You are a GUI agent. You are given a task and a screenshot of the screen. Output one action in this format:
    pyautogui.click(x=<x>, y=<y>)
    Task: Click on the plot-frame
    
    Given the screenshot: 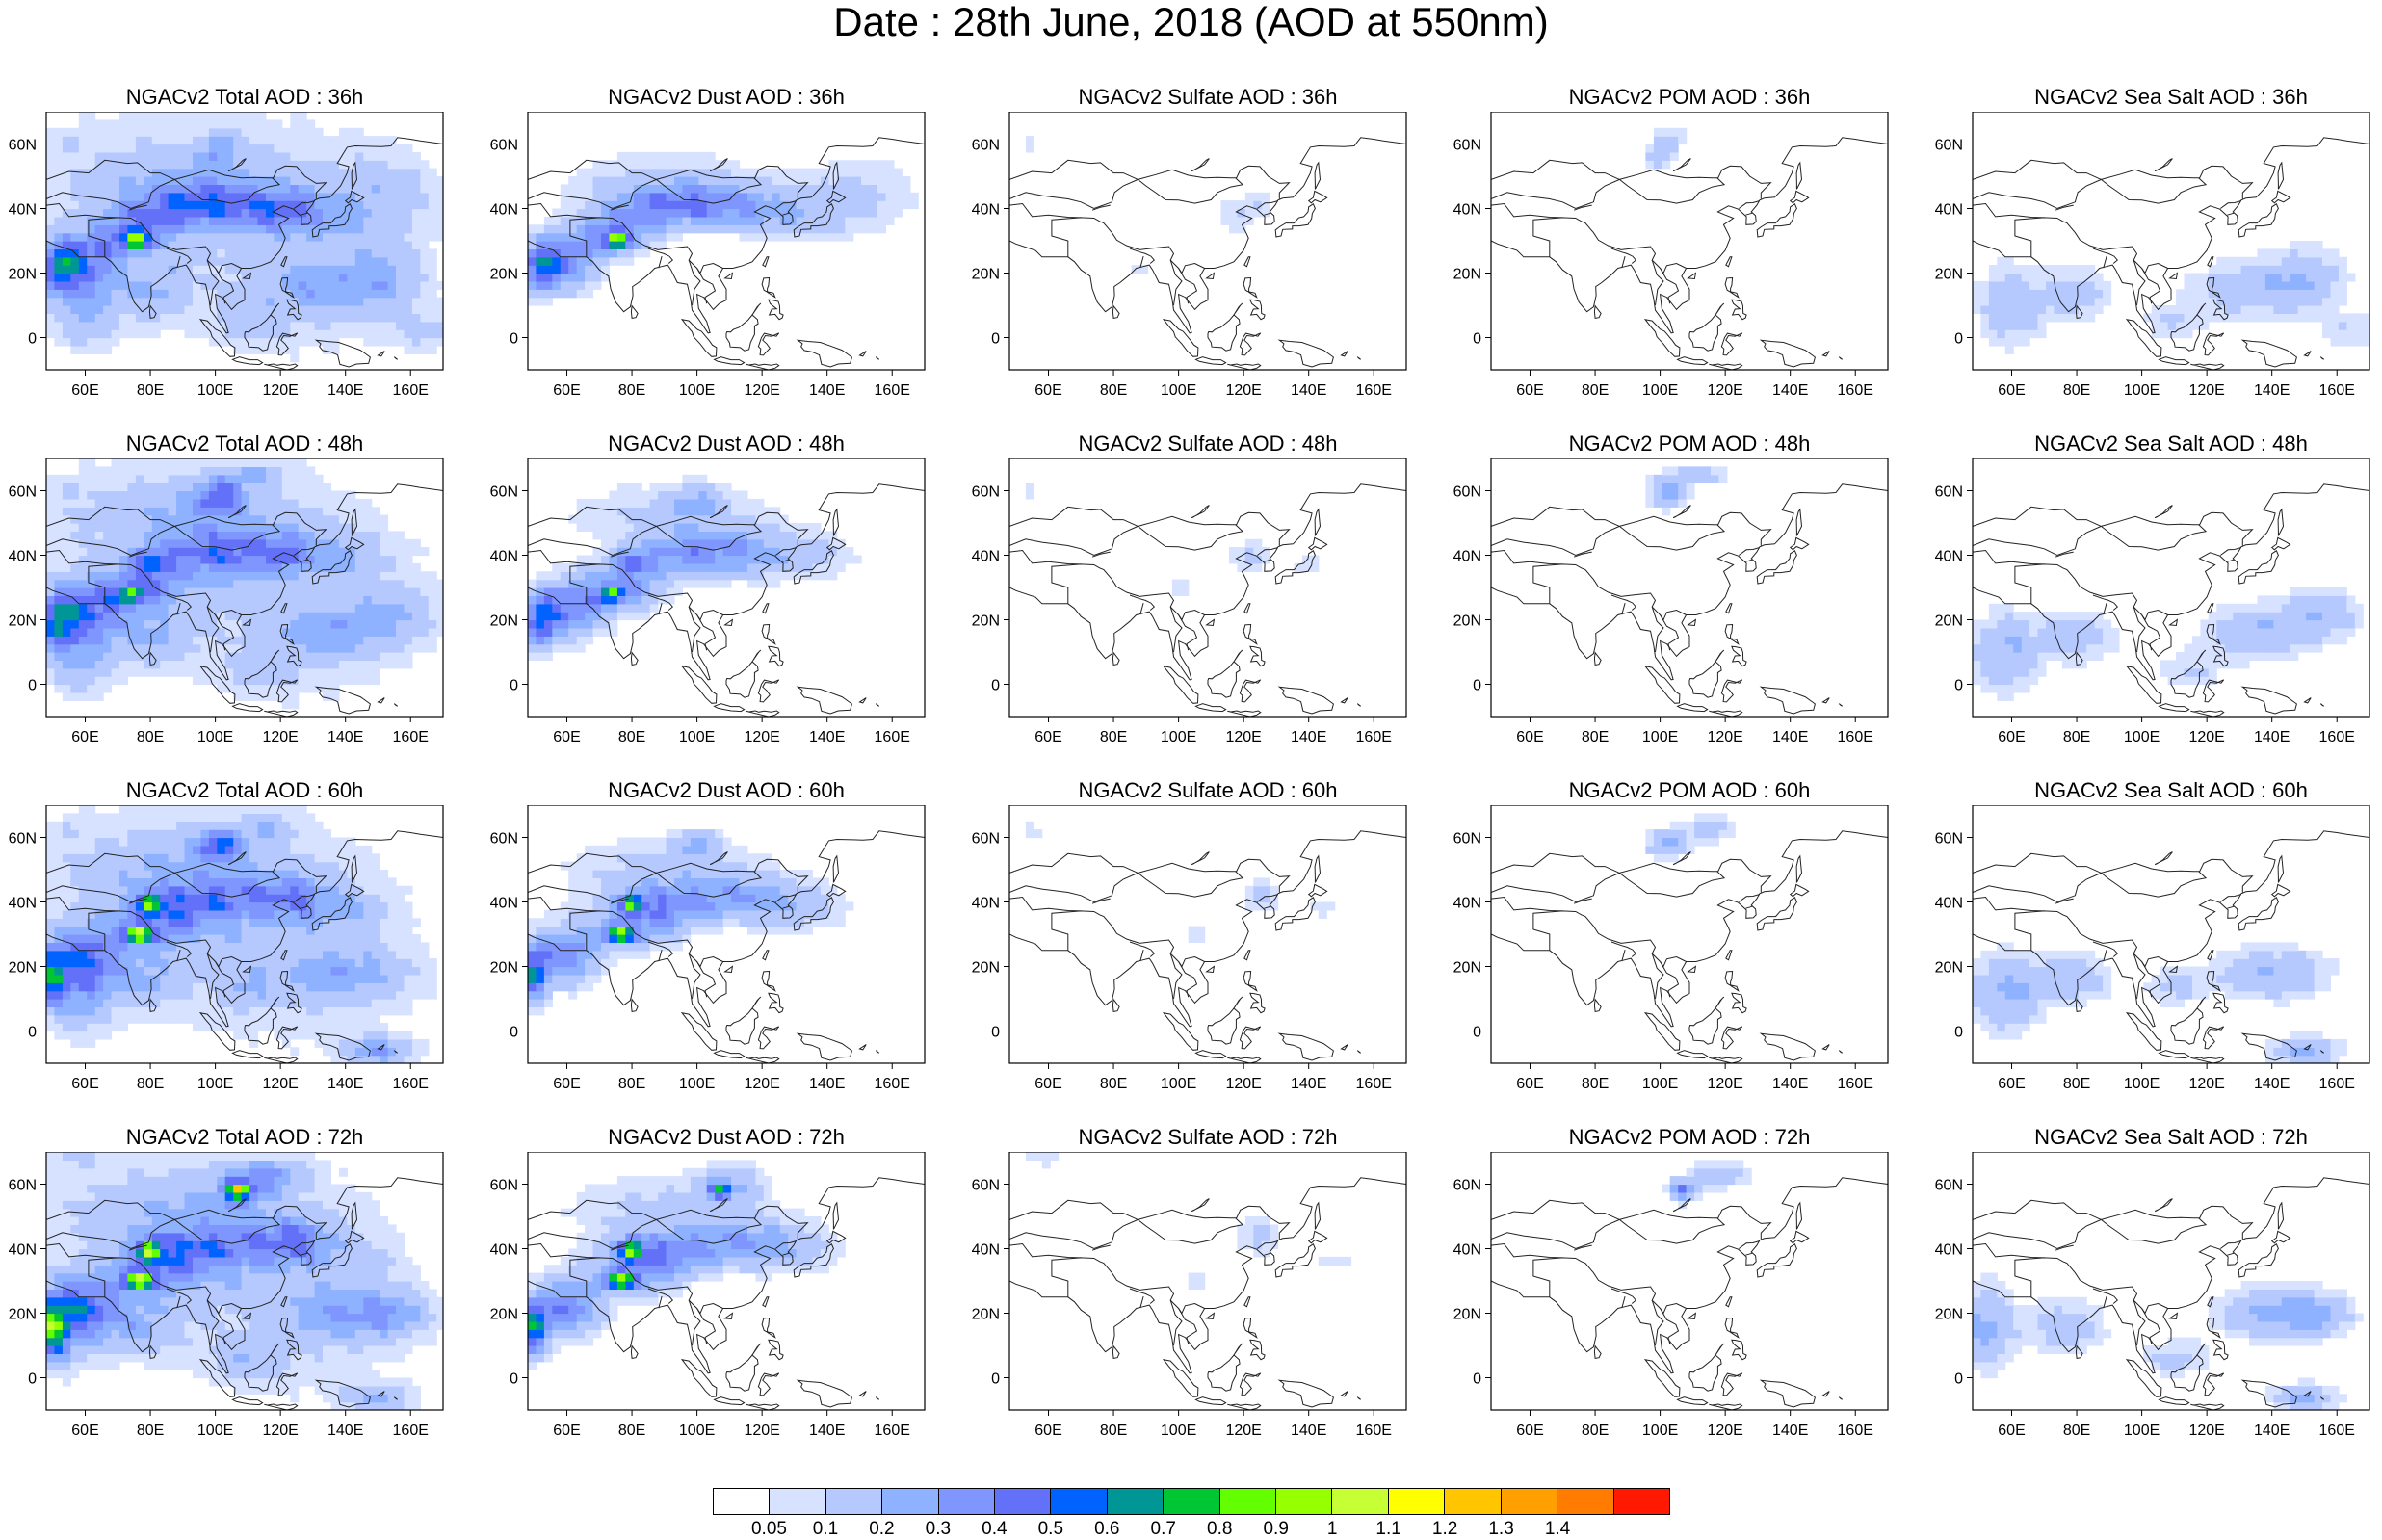 What is the action you would take?
    pyautogui.click(x=1208, y=587)
    